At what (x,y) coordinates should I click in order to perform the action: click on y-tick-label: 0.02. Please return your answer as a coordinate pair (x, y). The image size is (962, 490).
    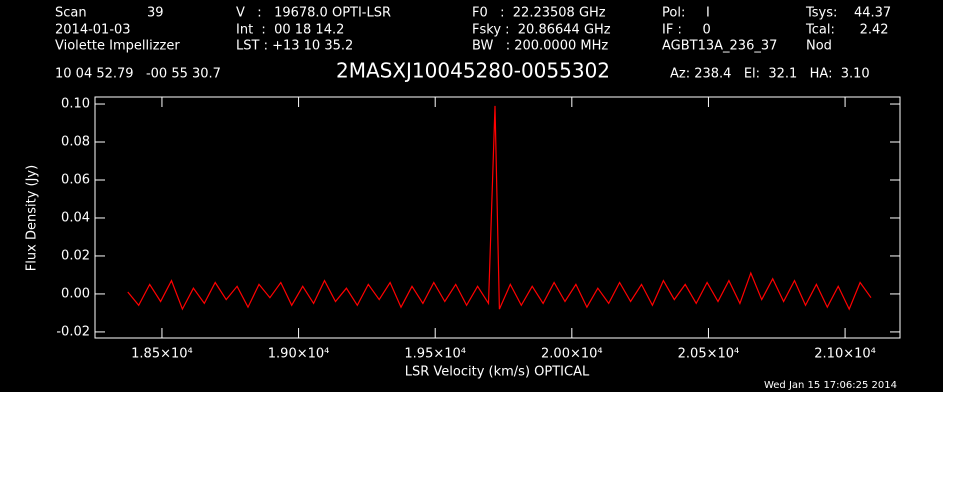
    Looking at the image, I should click on (75, 255).